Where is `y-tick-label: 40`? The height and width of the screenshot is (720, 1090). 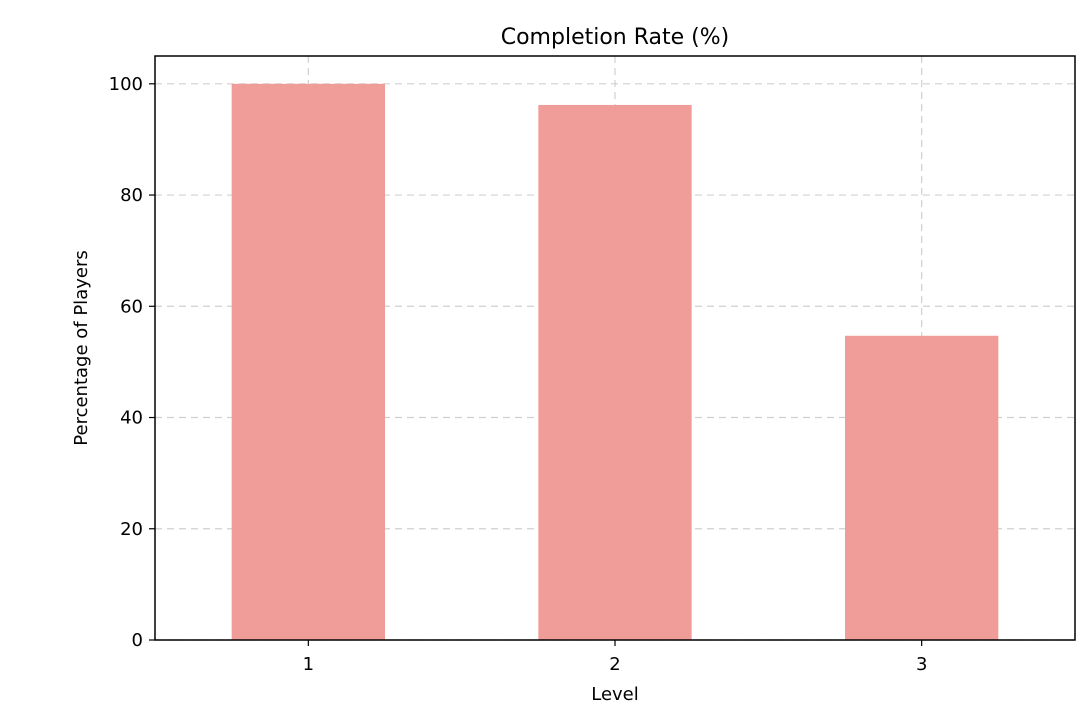
y-tick-label: 40 is located at coordinates (131, 418).